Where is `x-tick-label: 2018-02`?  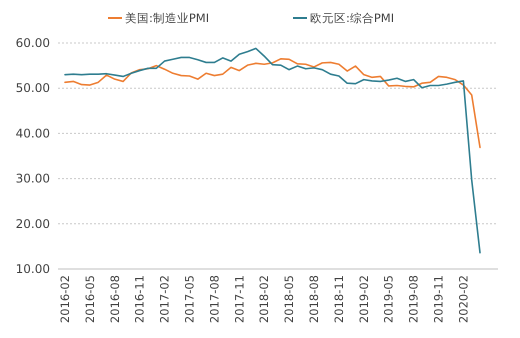 x-tick-label: 2018-02 is located at coordinates (264, 299).